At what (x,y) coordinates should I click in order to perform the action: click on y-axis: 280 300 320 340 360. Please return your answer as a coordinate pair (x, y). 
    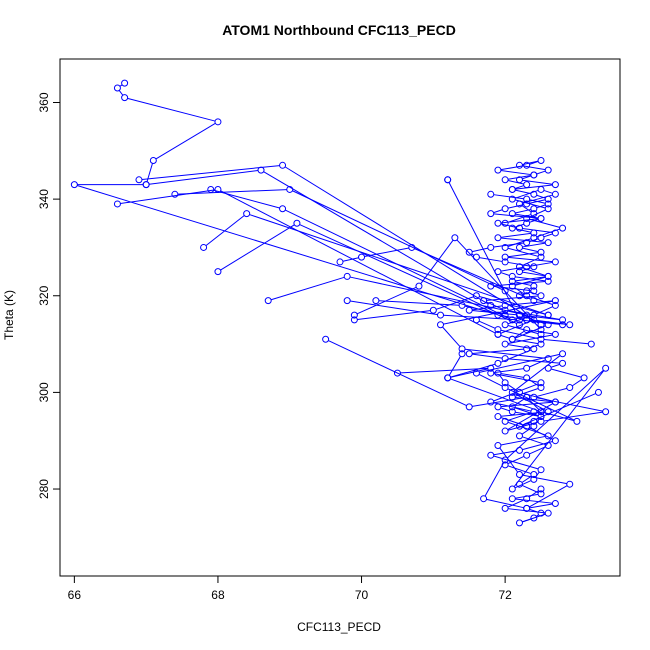
    Looking at the image, I should click on (49, 295).